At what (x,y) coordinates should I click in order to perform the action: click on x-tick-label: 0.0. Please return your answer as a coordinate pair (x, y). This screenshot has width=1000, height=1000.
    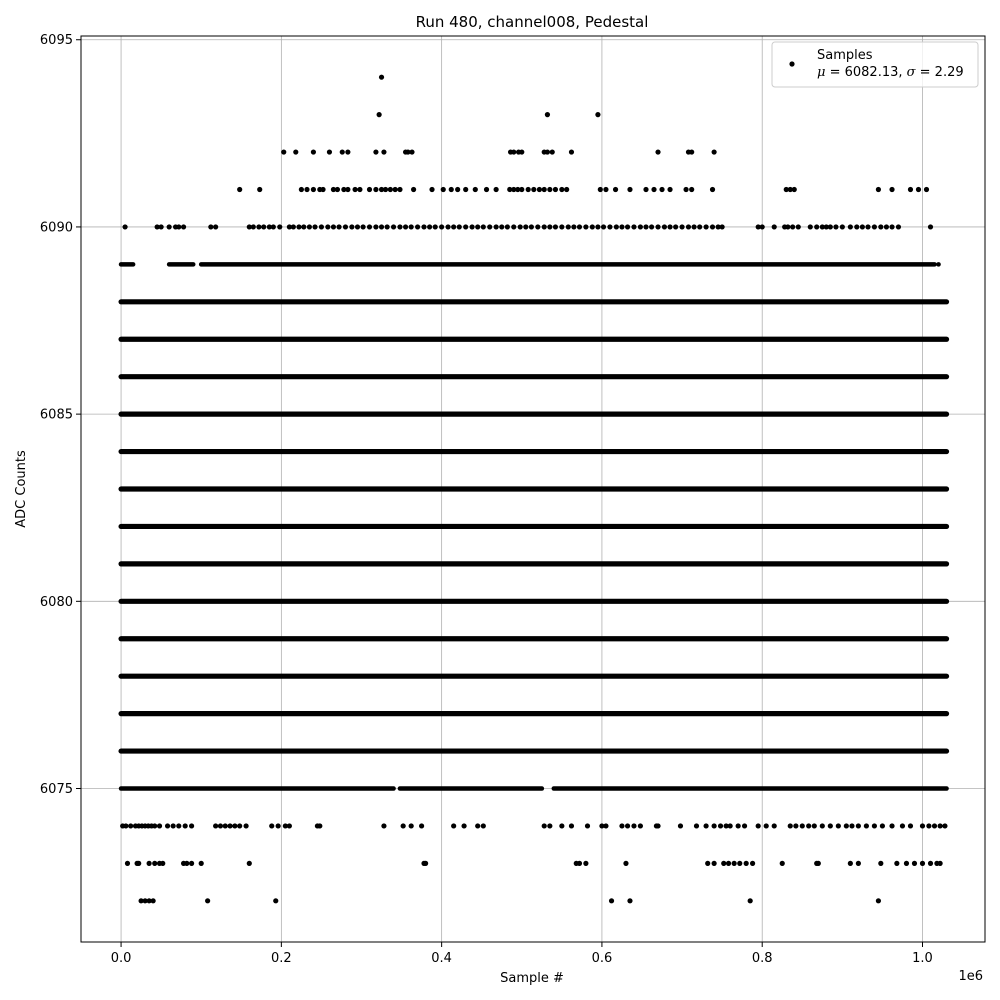
    Looking at the image, I should click on (121, 958).